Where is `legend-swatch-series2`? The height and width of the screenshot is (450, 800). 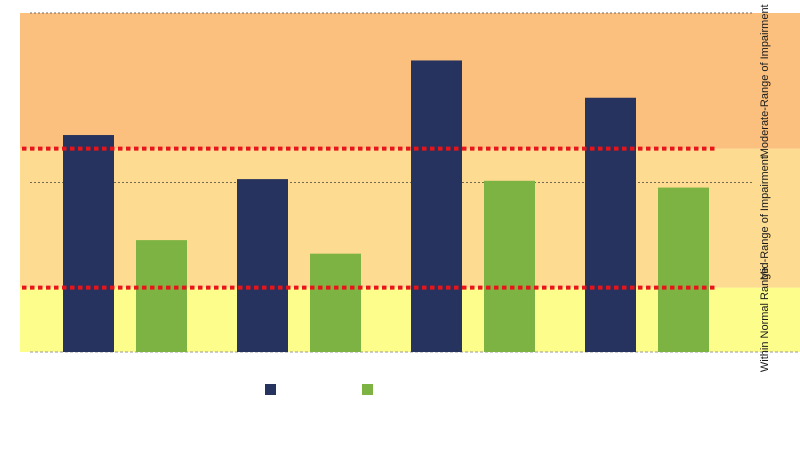 legend-swatch-series2 is located at coordinates (367, 389).